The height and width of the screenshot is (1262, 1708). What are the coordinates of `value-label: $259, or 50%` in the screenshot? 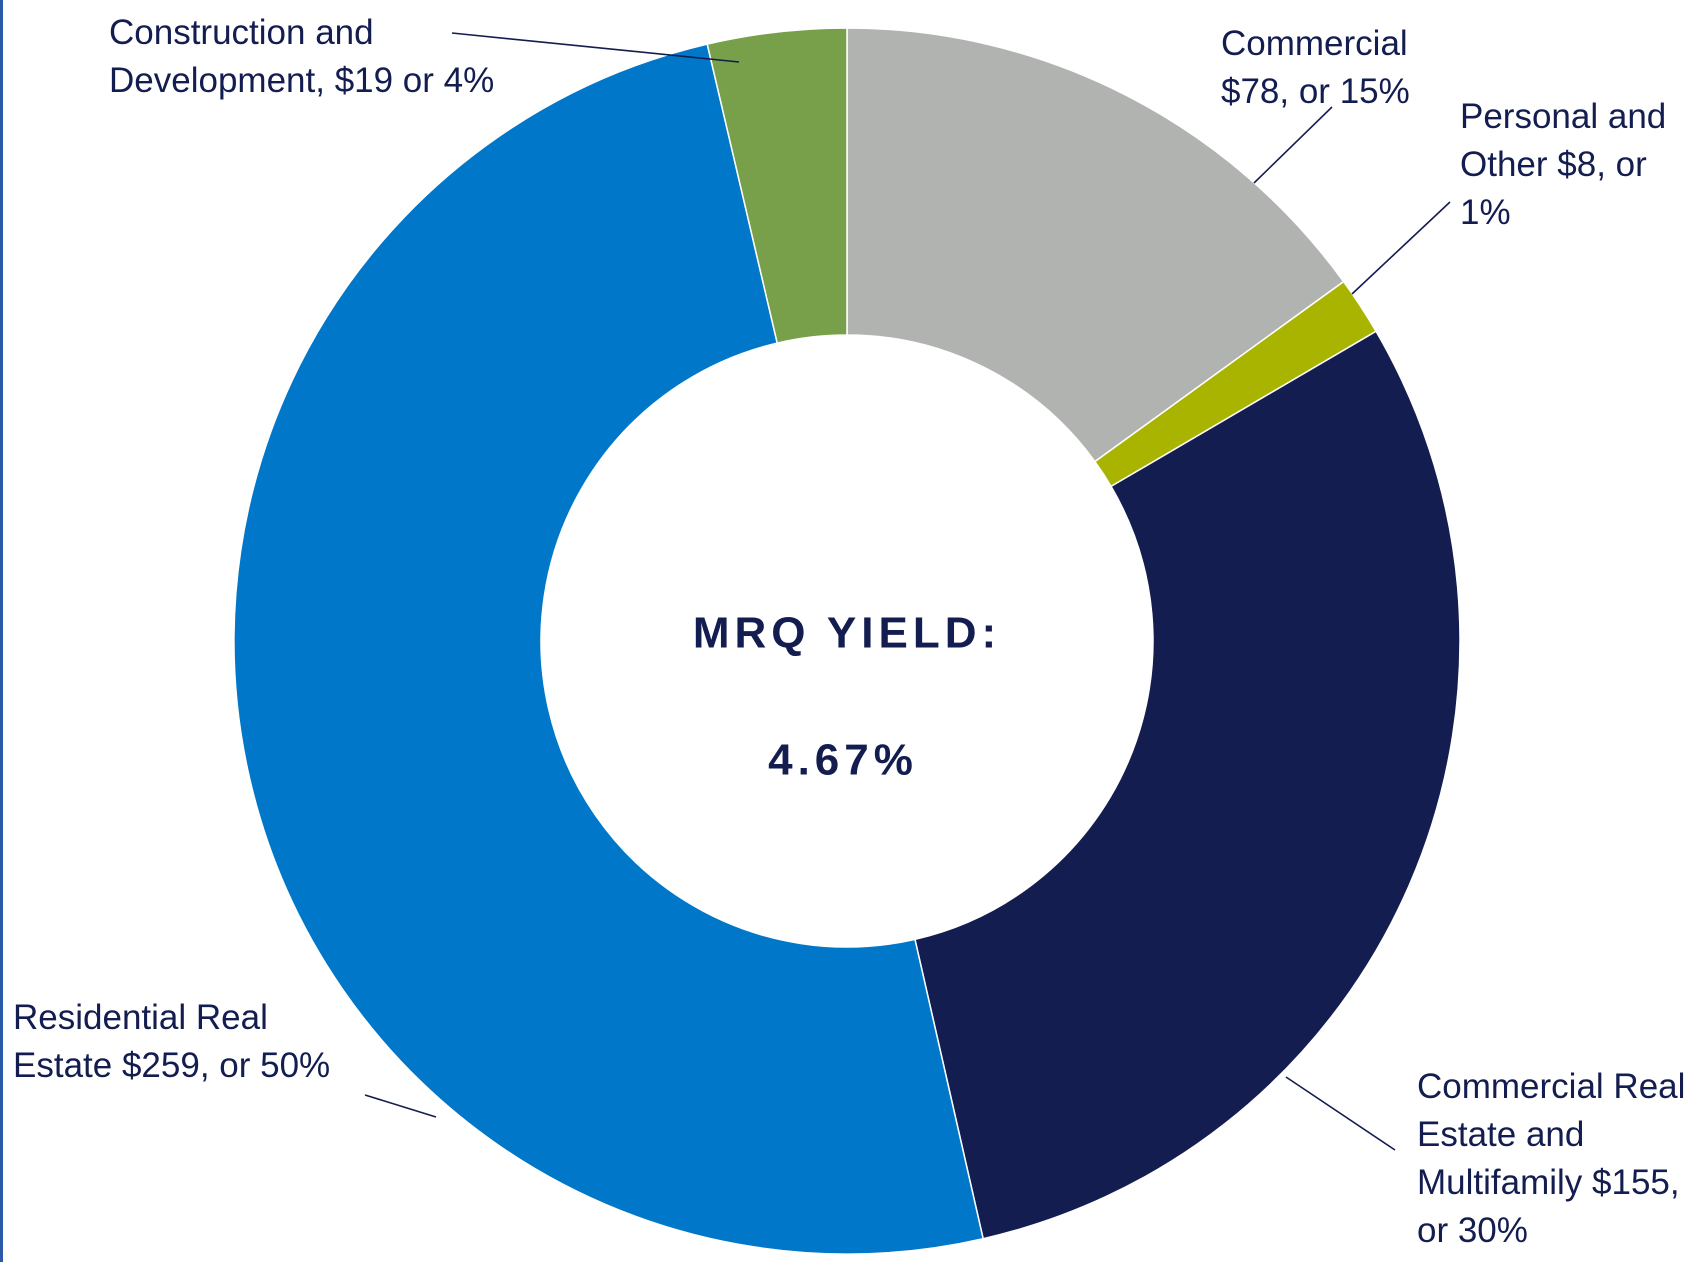 It's located at (226, 1065).